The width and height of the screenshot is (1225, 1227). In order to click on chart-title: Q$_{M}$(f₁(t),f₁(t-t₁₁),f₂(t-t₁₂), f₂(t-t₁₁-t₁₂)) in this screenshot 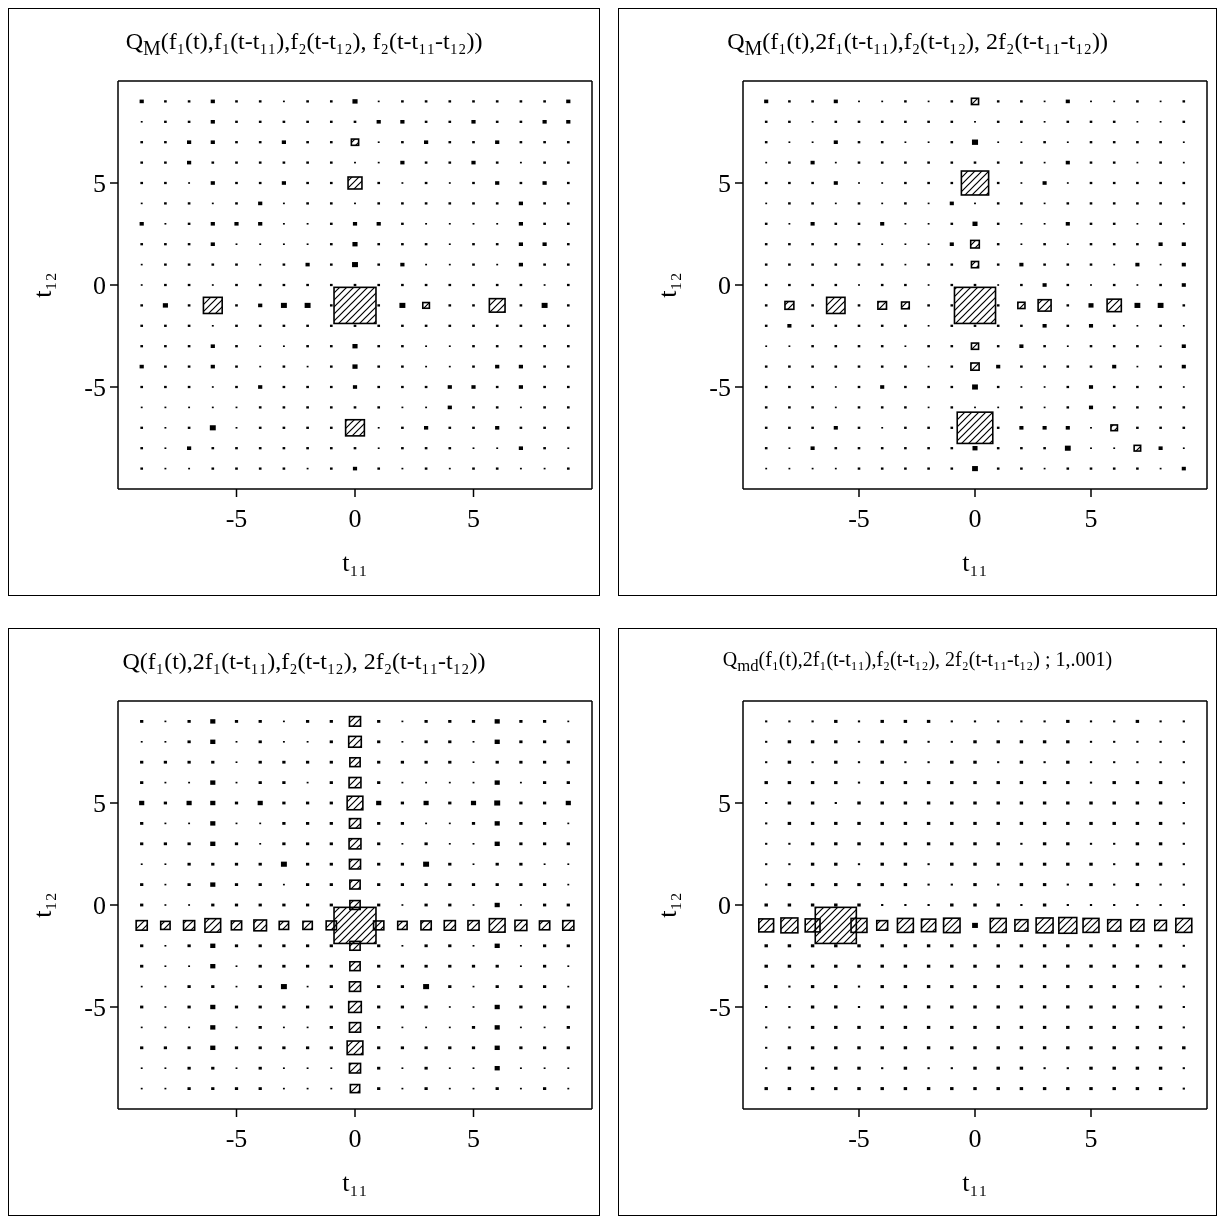, I will do `click(304, 43)`.